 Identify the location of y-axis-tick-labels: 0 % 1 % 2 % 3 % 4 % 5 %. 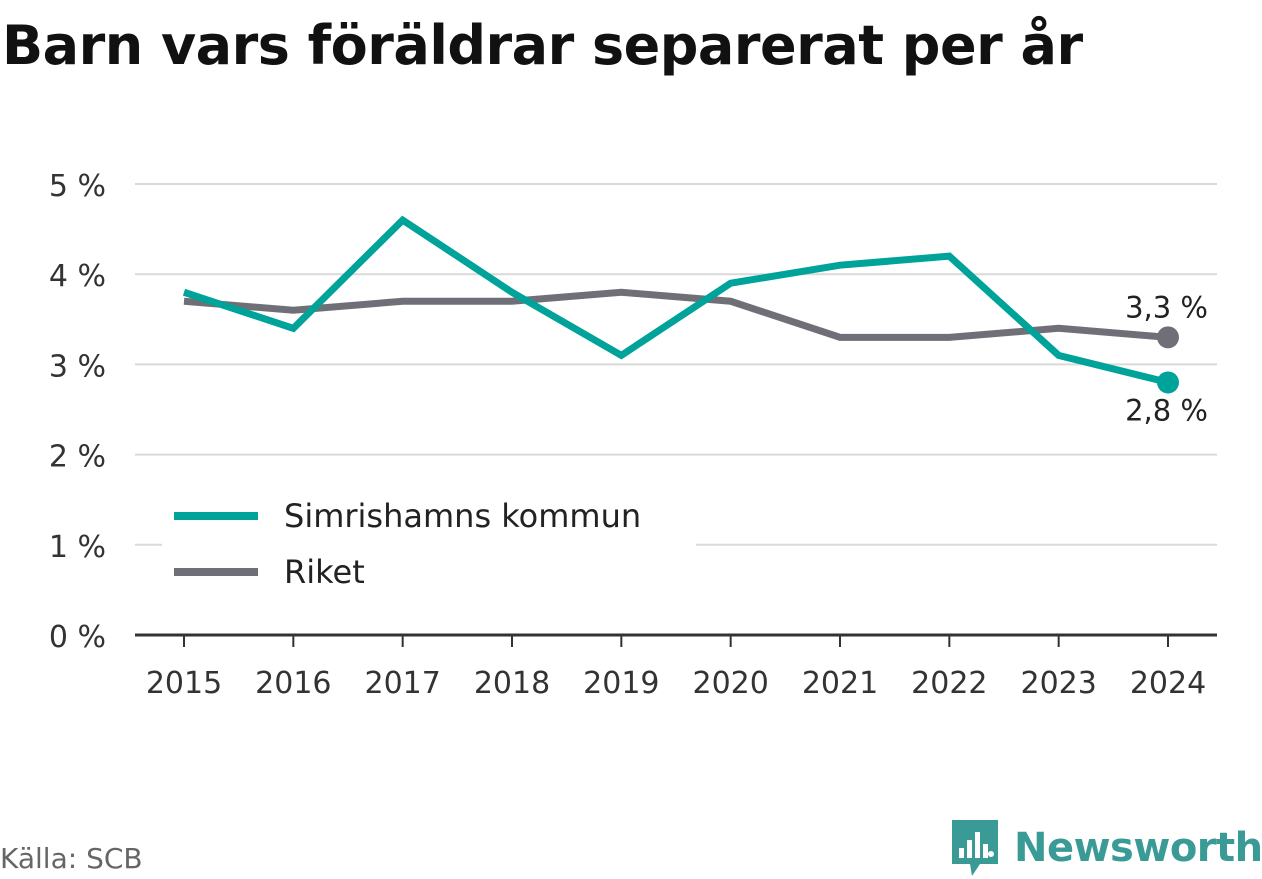
(77, 412).